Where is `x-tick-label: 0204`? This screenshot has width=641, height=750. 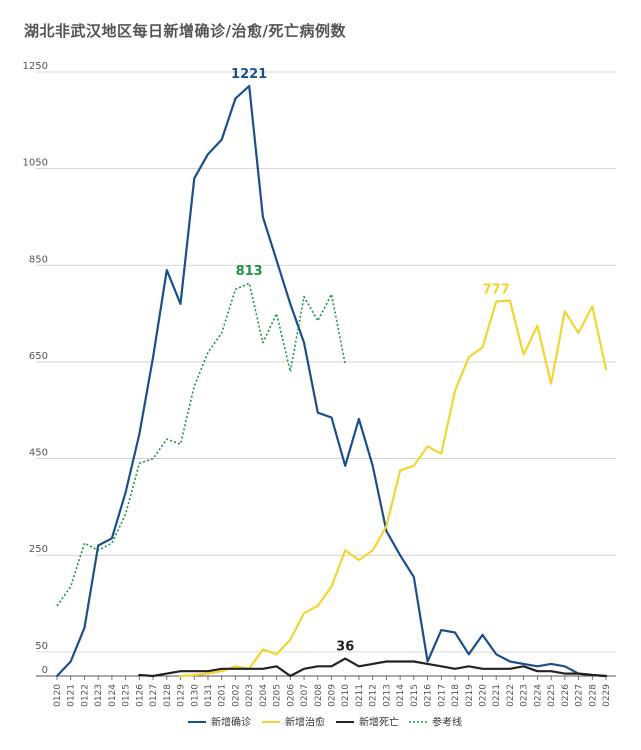
x-tick-label: 0204 is located at coordinates (264, 695).